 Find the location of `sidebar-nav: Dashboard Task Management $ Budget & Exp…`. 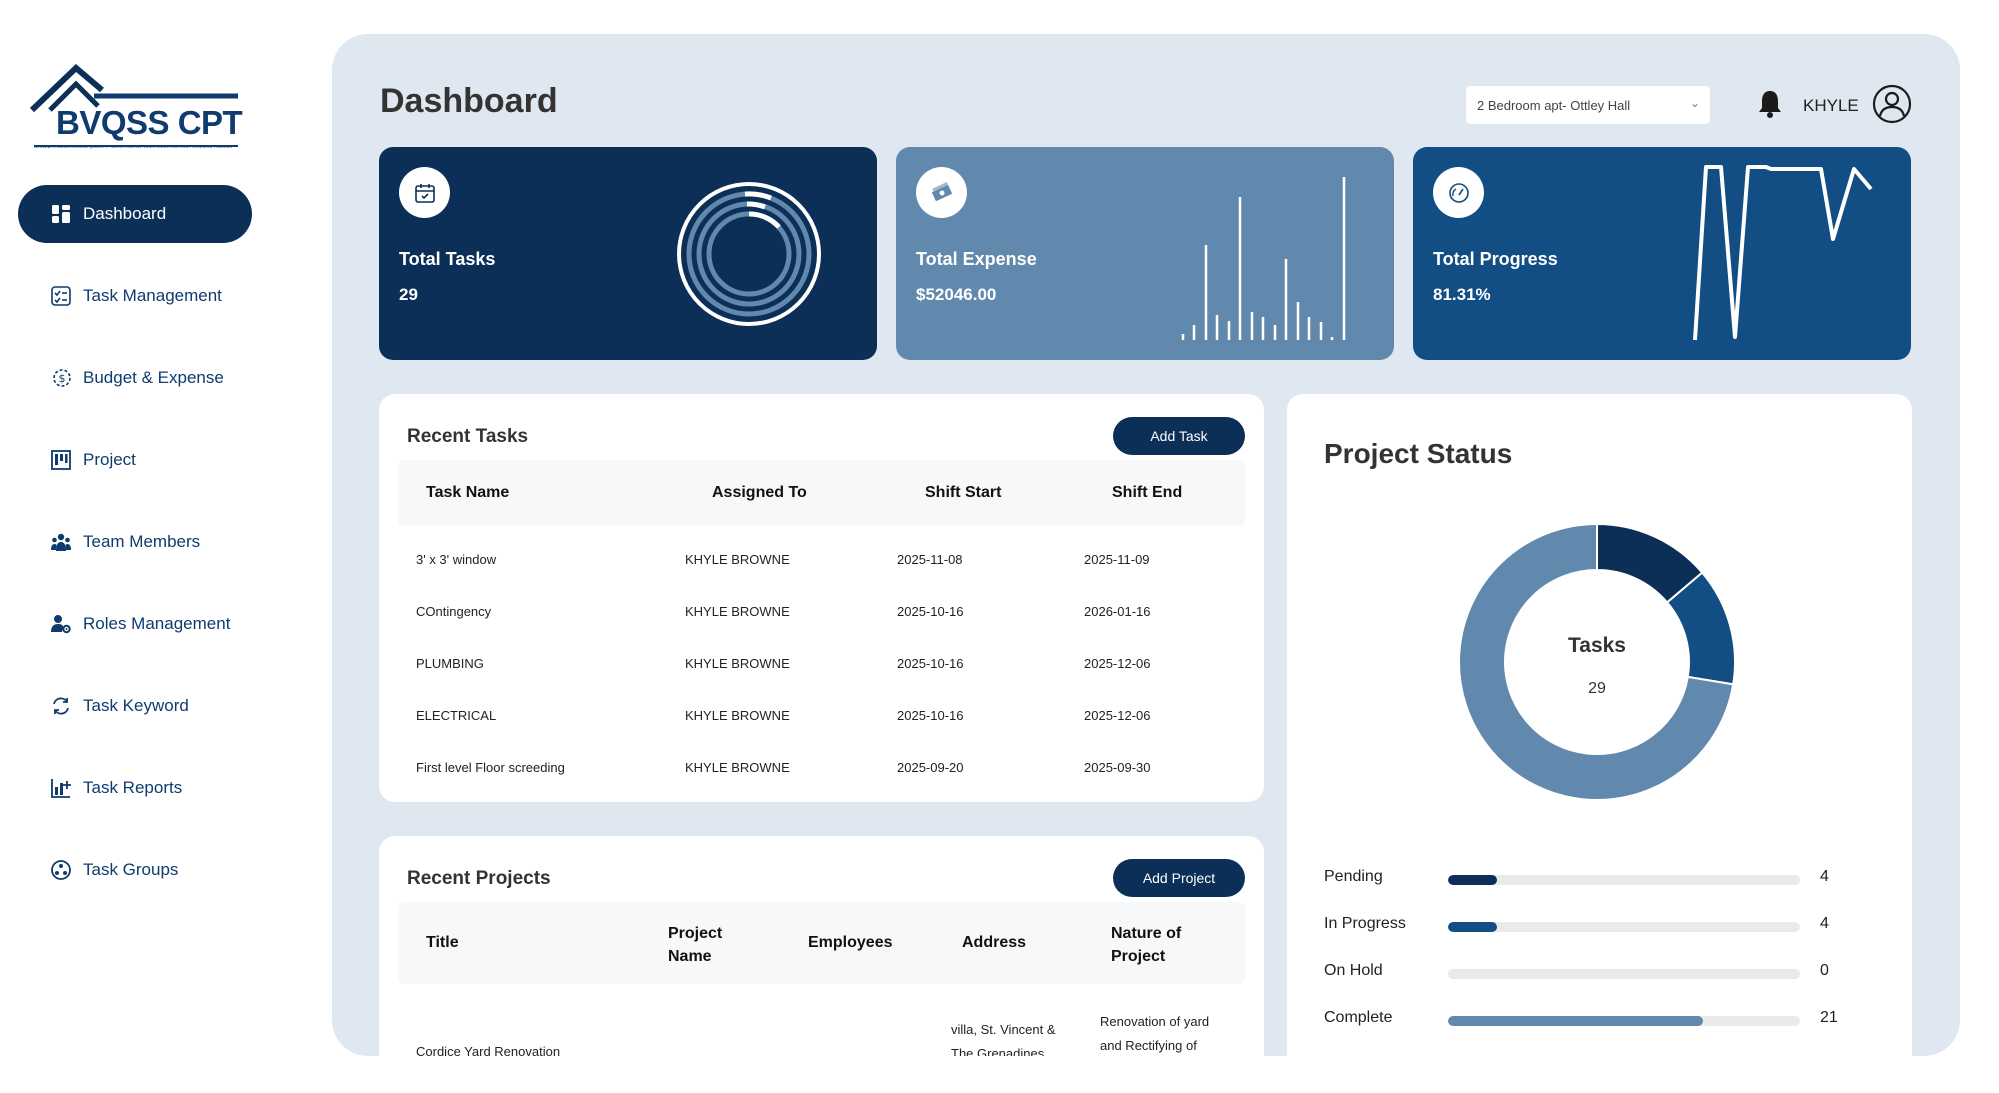

sidebar-nav: Dashboard Task Management $ Budget & Exp… is located at coordinates (135, 554).